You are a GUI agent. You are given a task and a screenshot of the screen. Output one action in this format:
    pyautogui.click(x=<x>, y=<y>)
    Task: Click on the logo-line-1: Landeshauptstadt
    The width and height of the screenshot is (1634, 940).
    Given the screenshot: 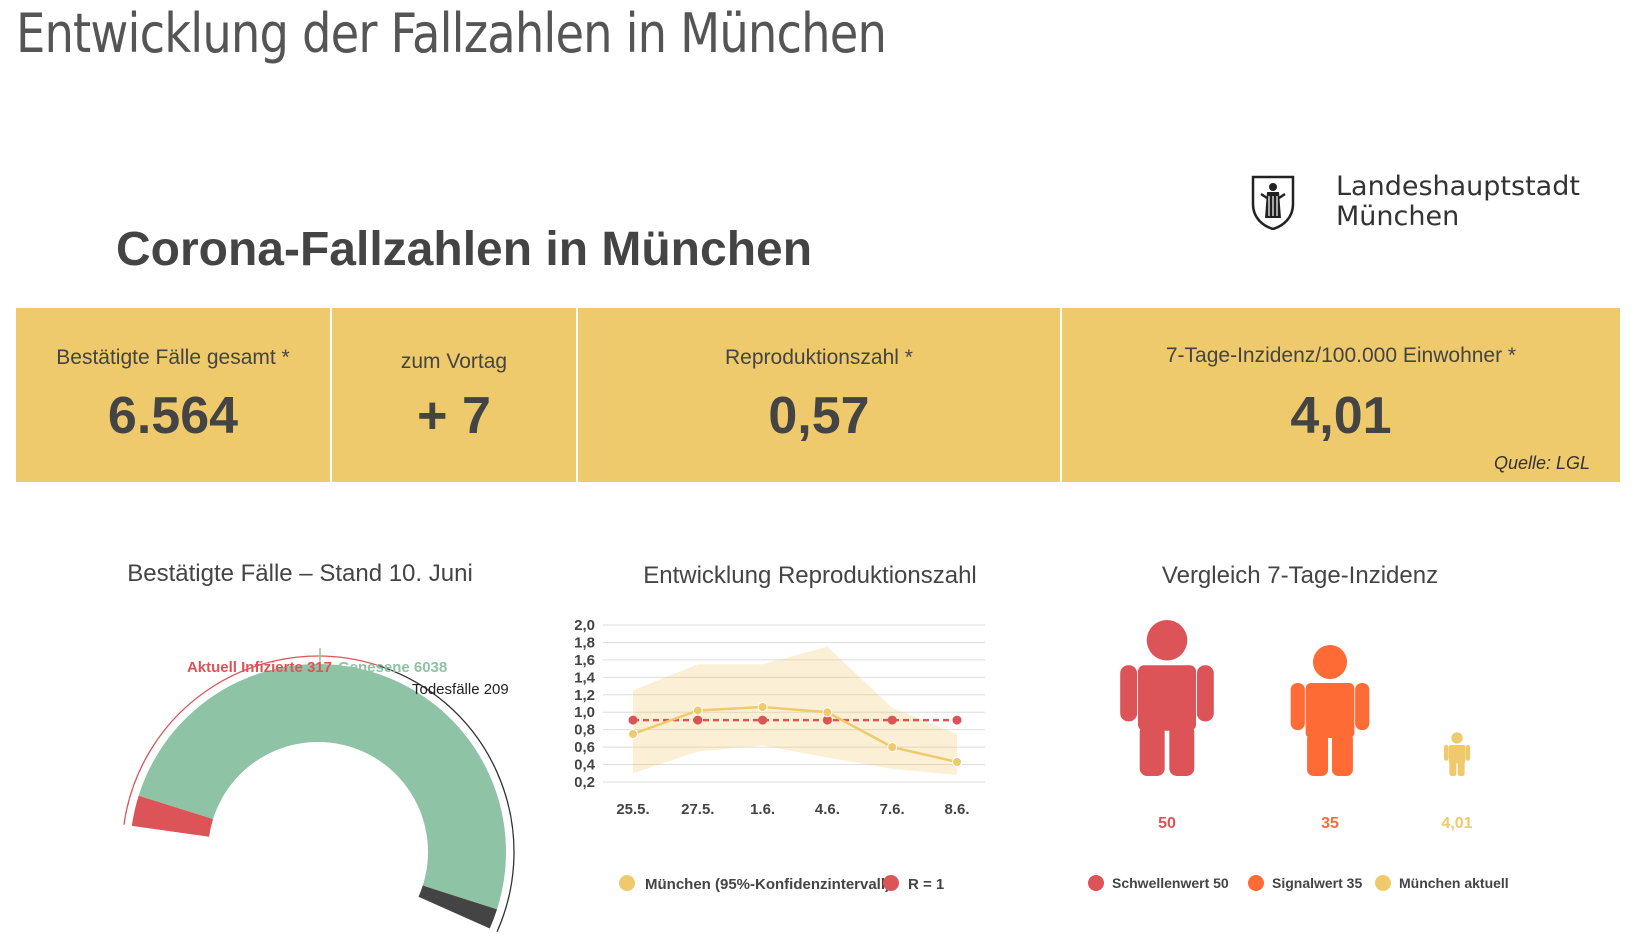 What is the action you would take?
    pyautogui.click(x=1458, y=186)
    